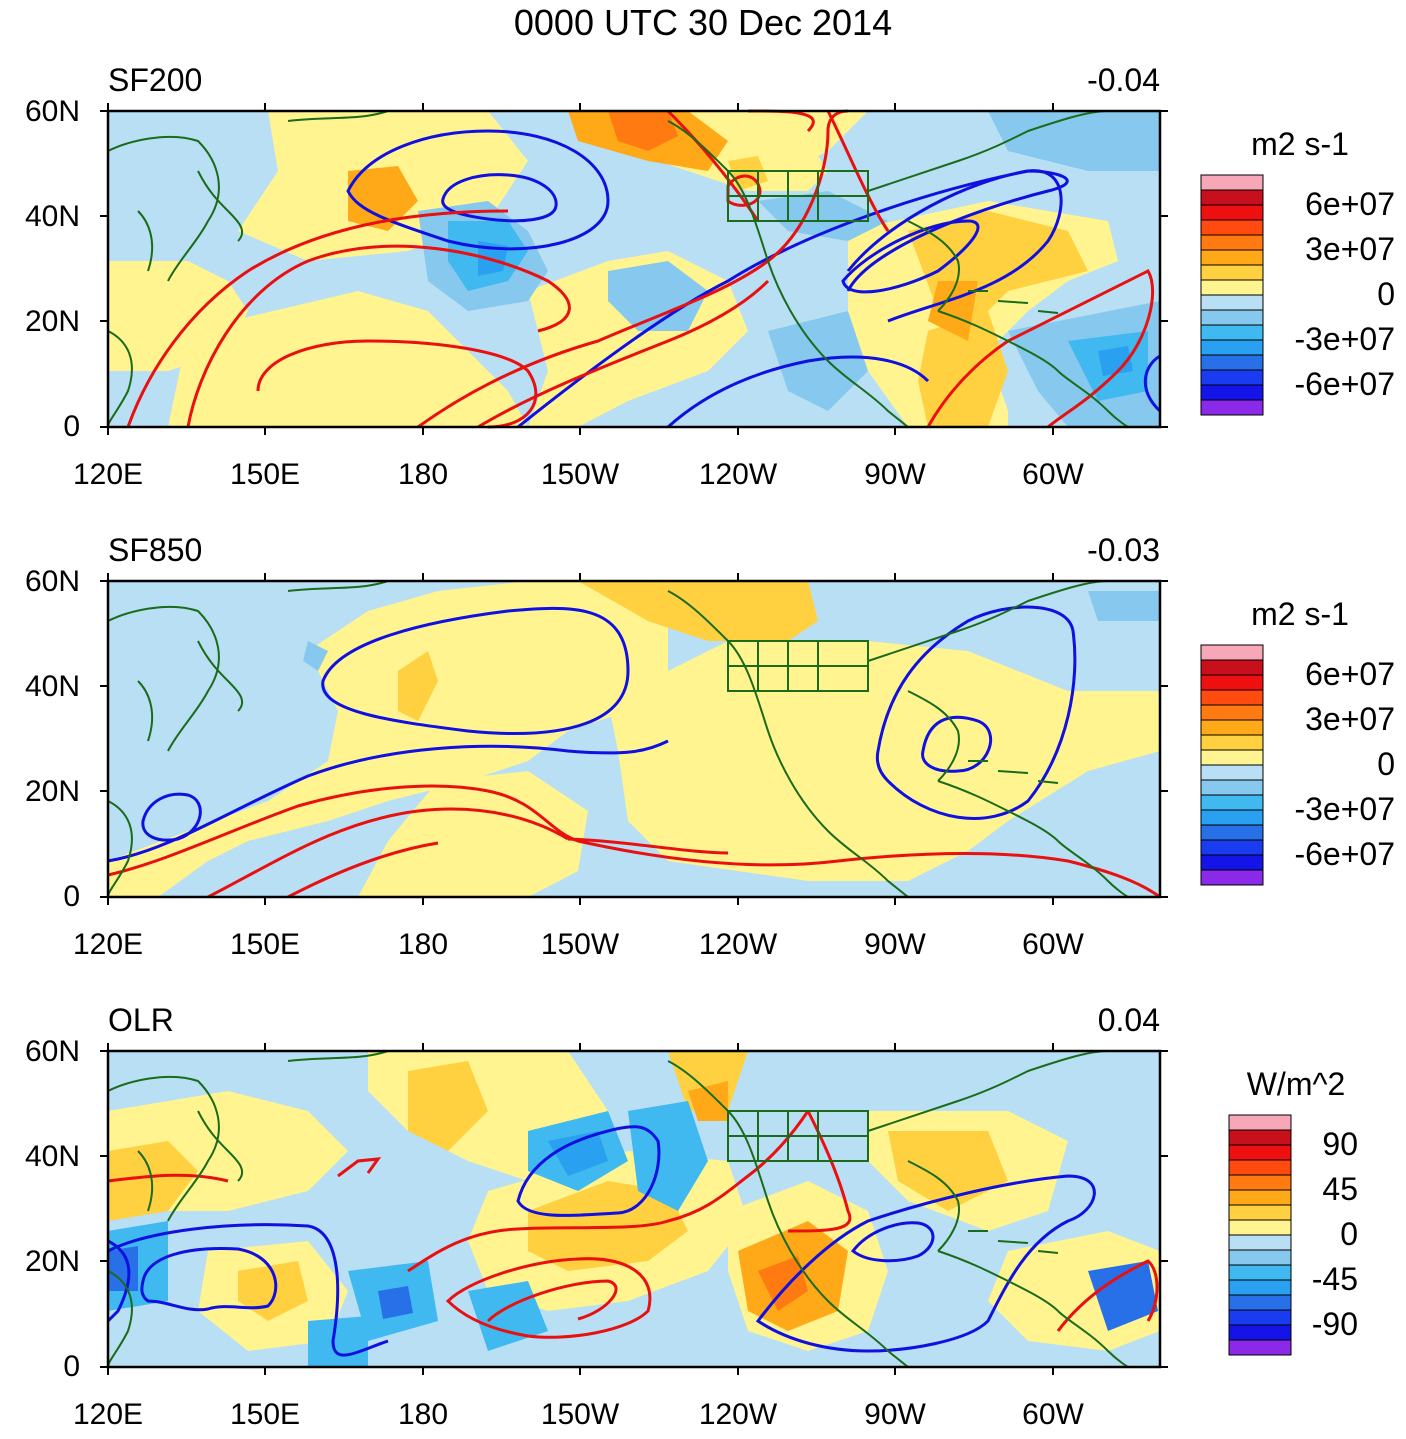 Image resolution: width=1406 pixels, height=1439 pixels. Describe the element at coordinates (1300, 614) in the screenshot. I see `colorbar-units-sf850: m2 s-1` at that location.